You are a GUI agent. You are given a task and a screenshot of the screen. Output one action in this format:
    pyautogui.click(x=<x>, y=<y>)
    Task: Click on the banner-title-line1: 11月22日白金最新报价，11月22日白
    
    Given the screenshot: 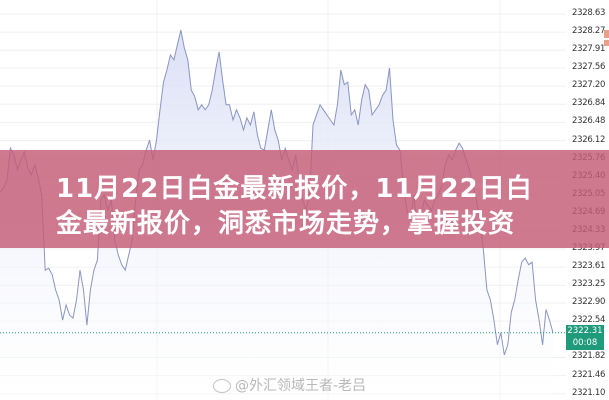 What is the action you would take?
    pyautogui.click(x=294, y=189)
    